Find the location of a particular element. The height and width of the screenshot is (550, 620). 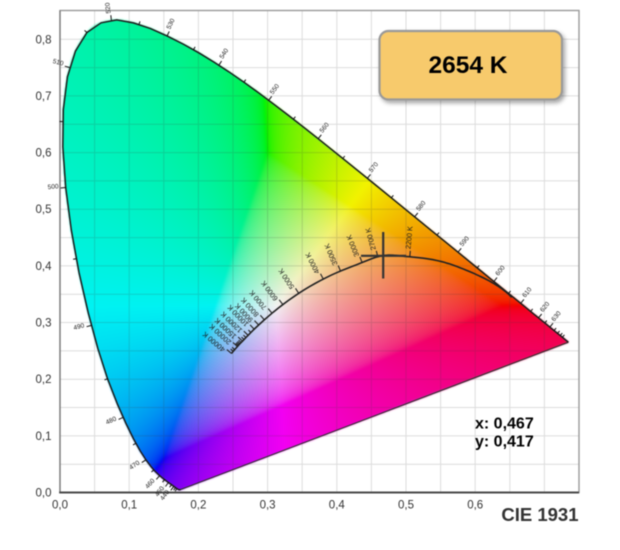

svg-text: 2700 K is located at coordinates (370, 239).